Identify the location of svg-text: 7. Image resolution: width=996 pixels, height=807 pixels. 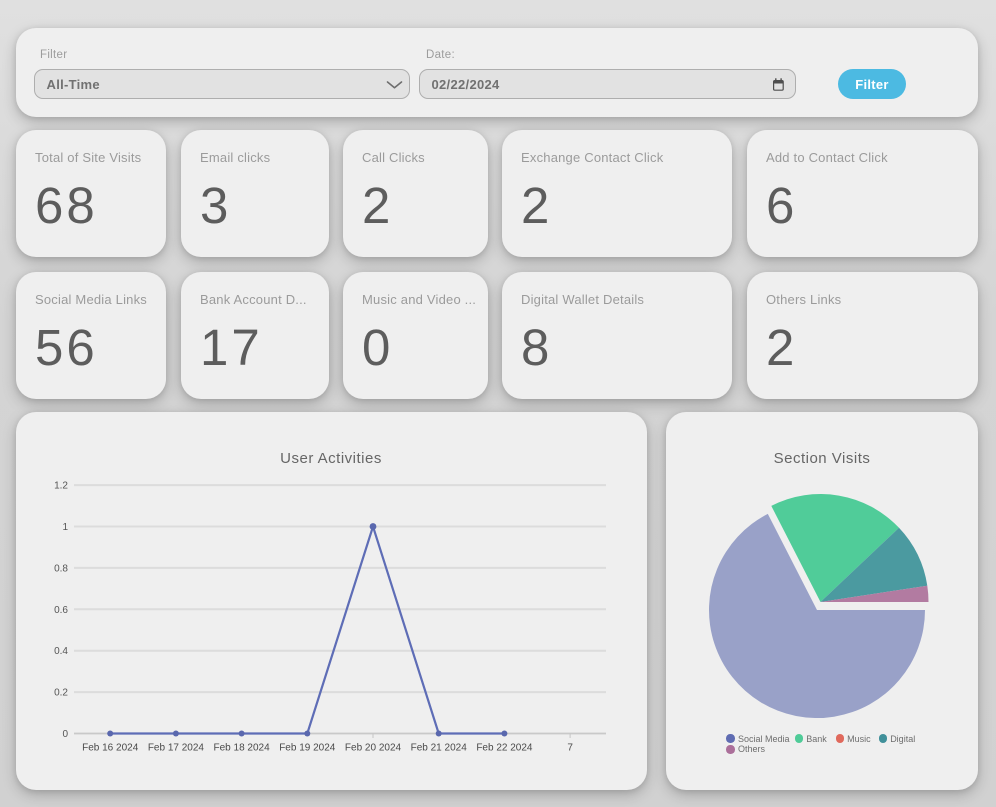
(570, 748).